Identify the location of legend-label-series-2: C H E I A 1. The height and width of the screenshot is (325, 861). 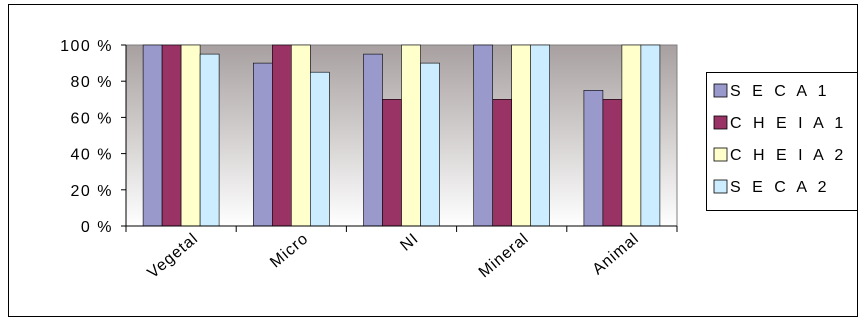
(788, 123).